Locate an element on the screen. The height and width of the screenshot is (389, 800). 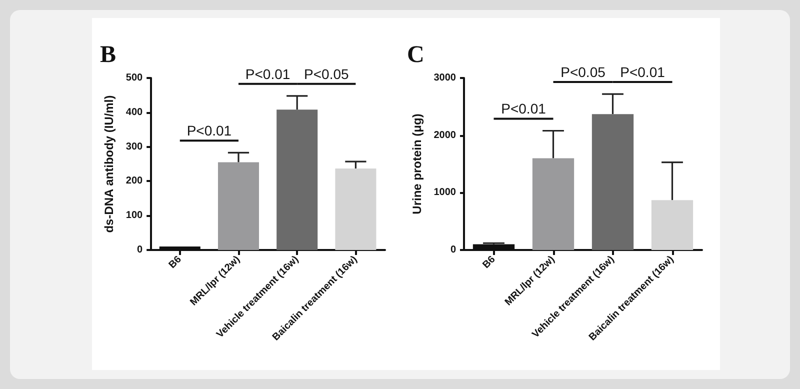
chart-title: C is located at coordinates (415, 55).